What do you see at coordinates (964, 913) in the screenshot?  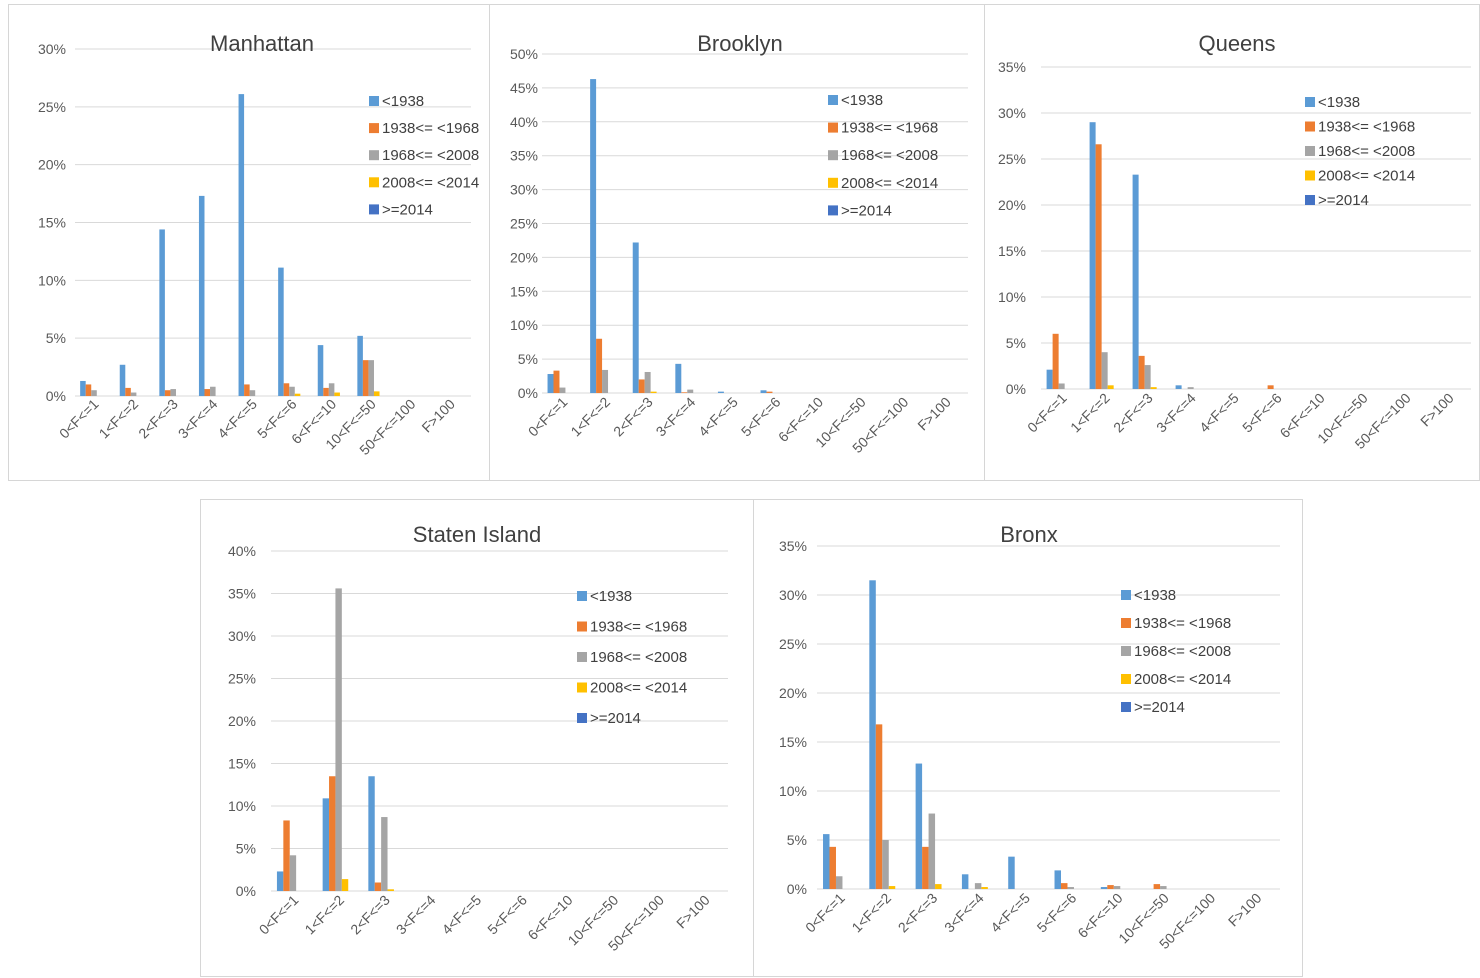 I see `x-tick-label: 3<F<=4` at bounding box center [964, 913].